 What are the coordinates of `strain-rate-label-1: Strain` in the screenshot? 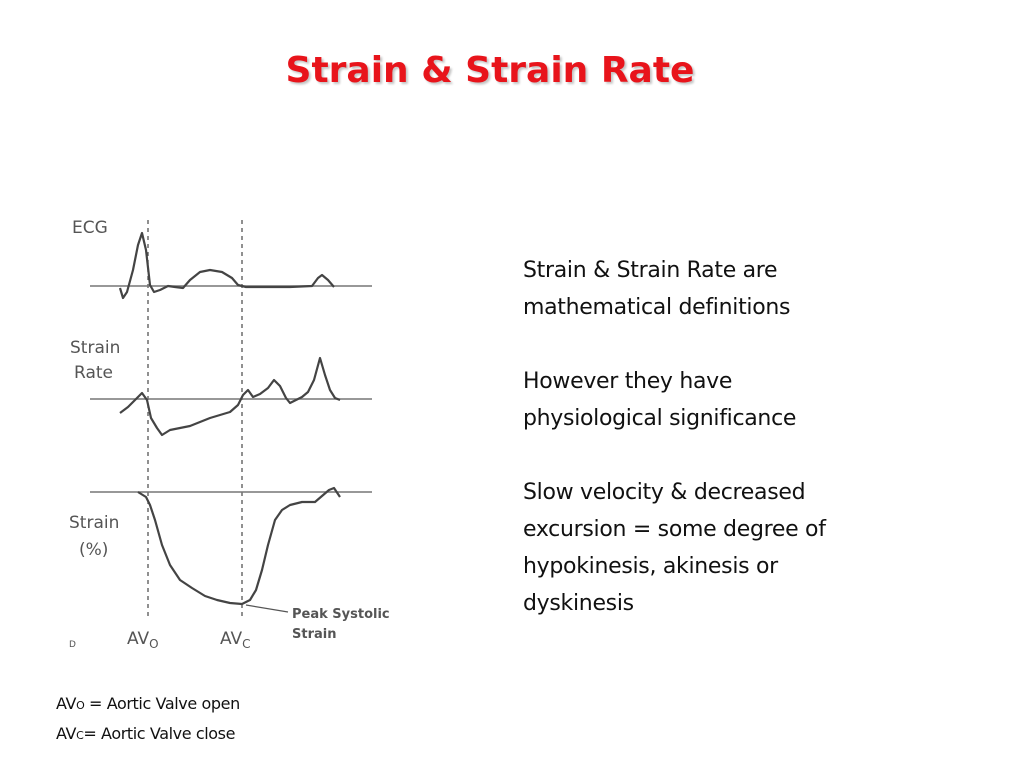 It's located at (95, 348).